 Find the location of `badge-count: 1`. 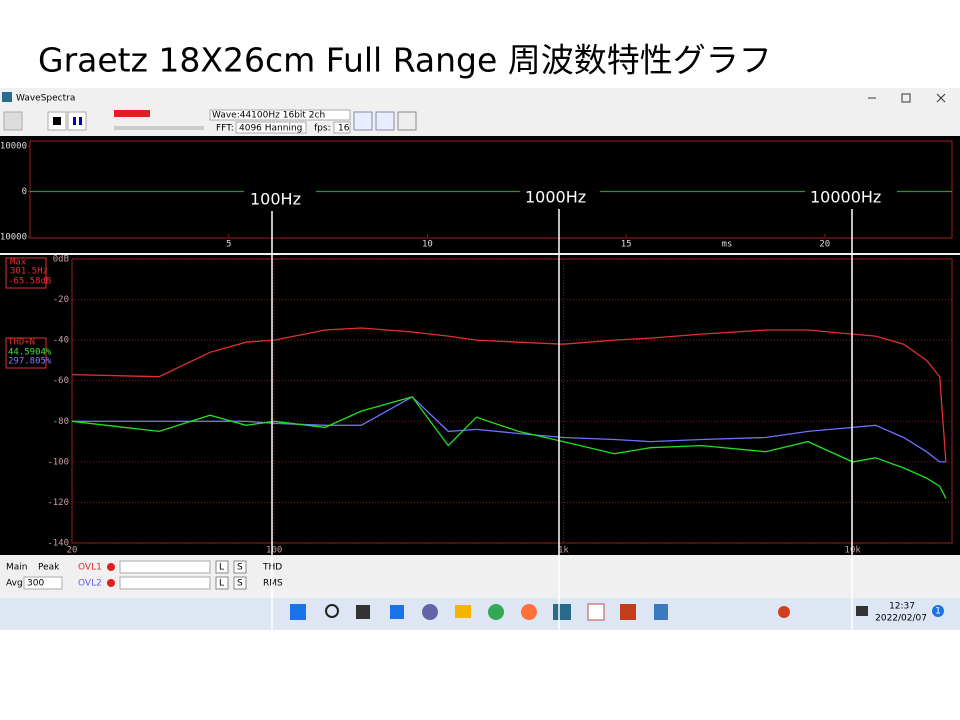

badge-count: 1 is located at coordinates (938, 612).